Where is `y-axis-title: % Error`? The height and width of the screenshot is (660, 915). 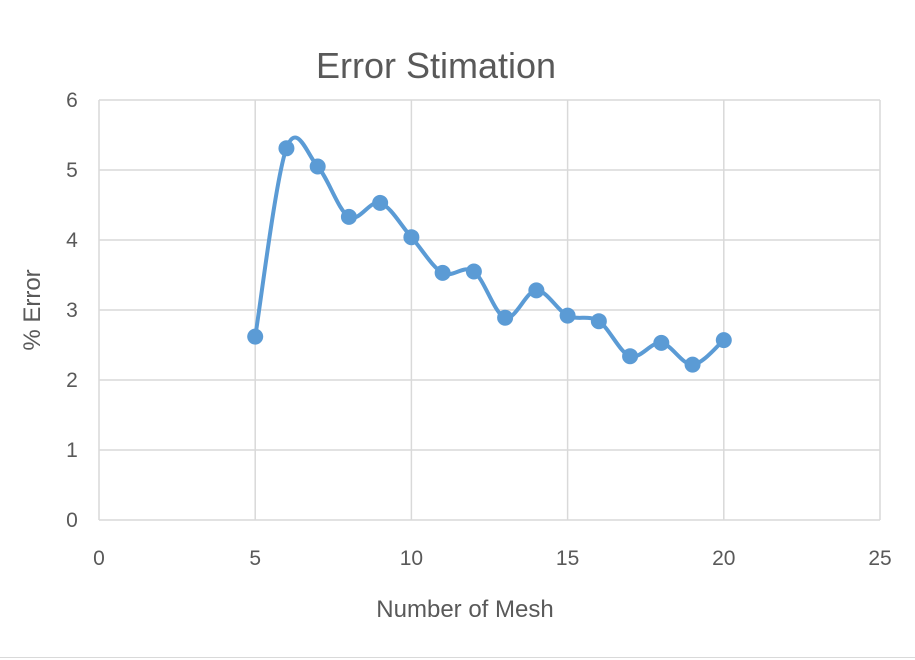
y-axis-title: % Error is located at coordinates (32, 309).